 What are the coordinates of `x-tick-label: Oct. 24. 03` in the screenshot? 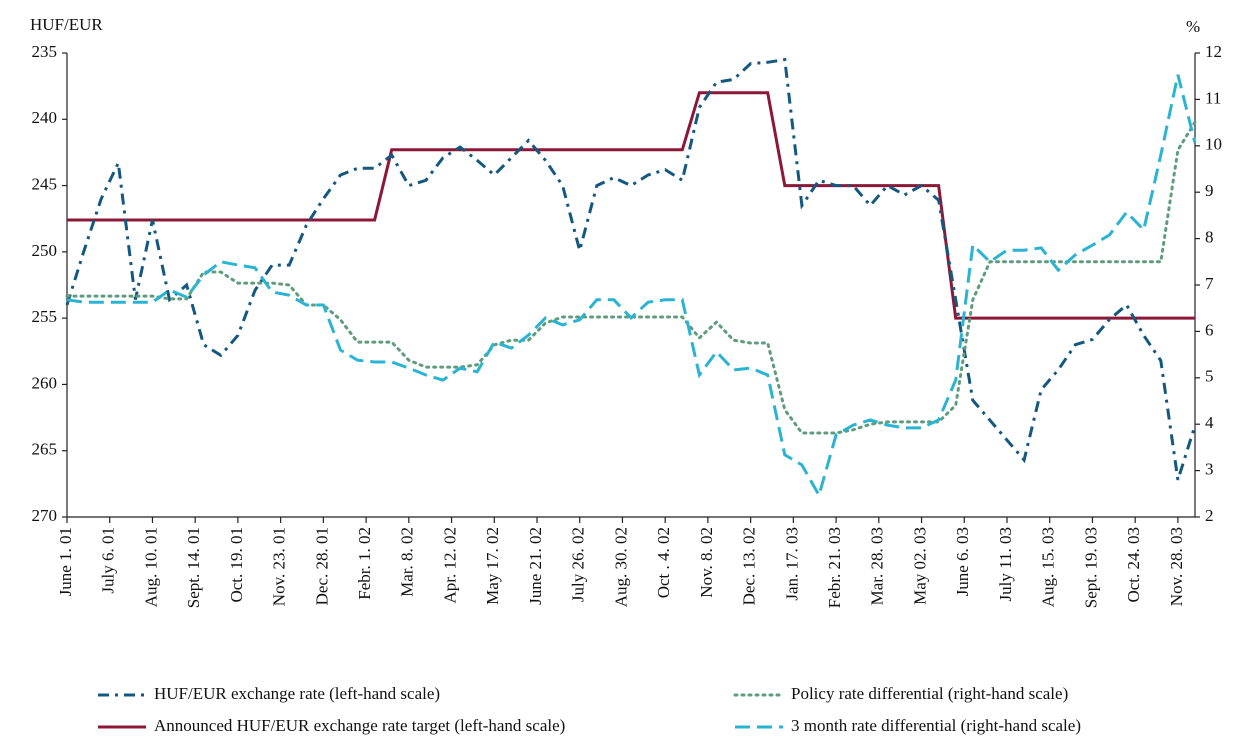 It's located at (1133, 565).